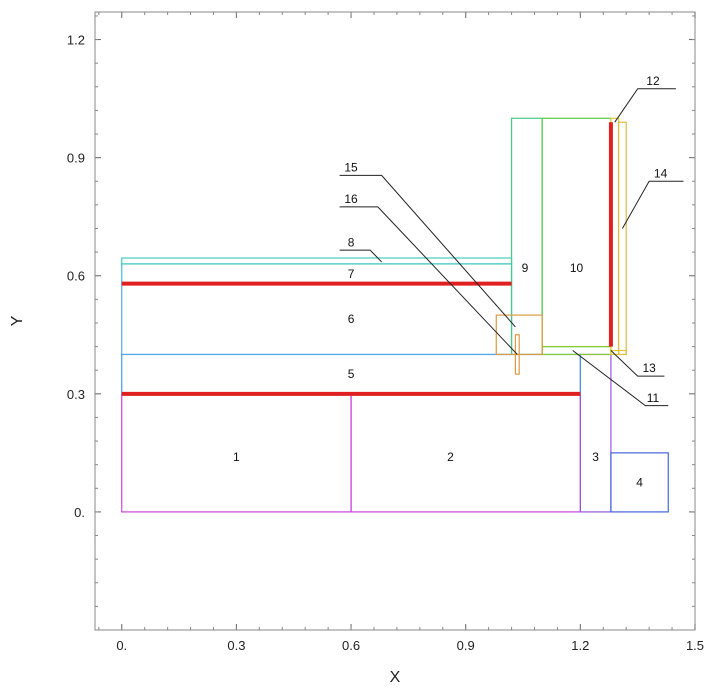  What do you see at coordinates (649, 368) in the screenshot?
I see `callout-label-13: 13` at bounding box center [649, 368].